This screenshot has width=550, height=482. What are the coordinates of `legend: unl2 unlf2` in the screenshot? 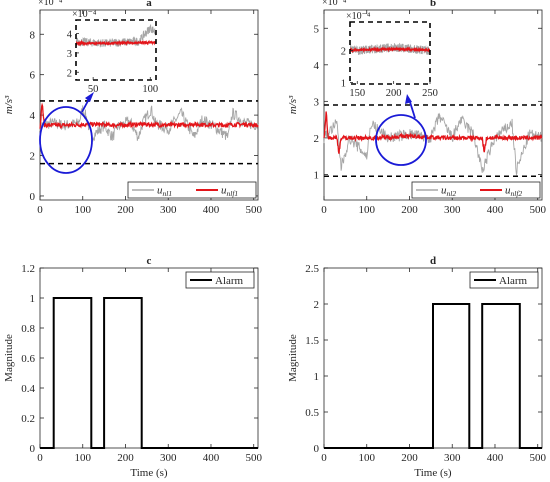 It's located at (476, 190).